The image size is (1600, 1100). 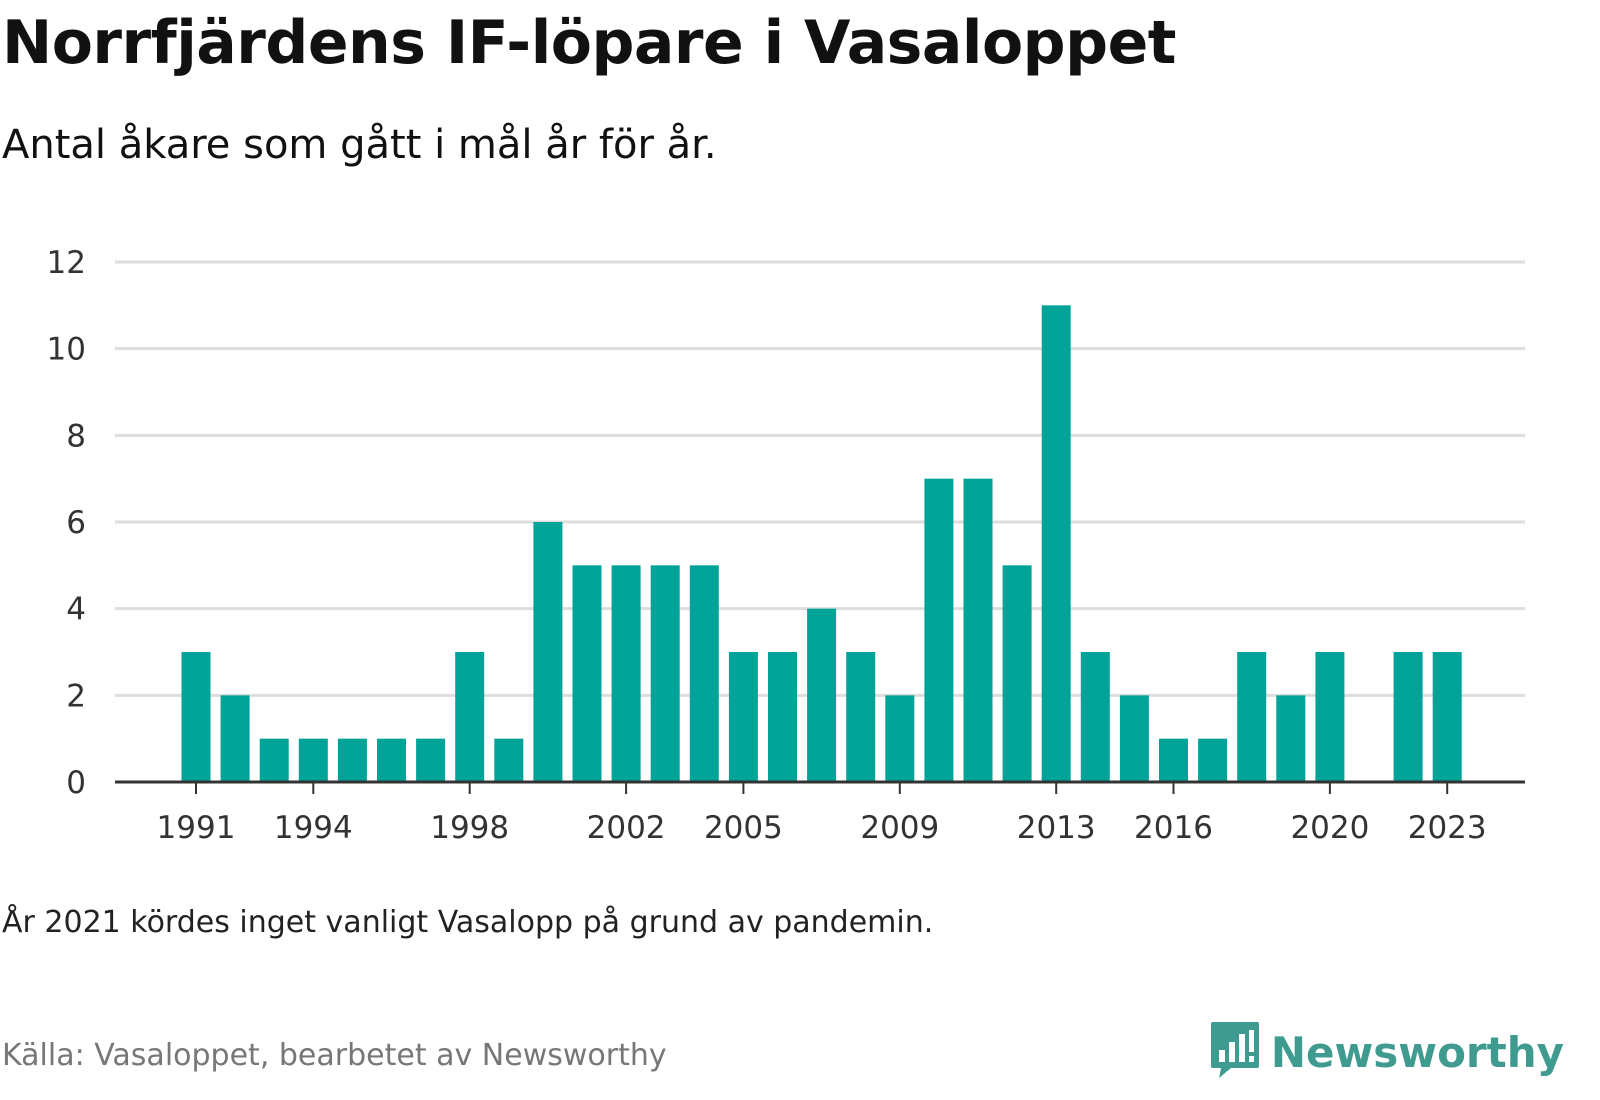 What do you see at coordinates (1173, 760) in the screenshot?
I see `bar-2016` at bounding box center [1173, 760].